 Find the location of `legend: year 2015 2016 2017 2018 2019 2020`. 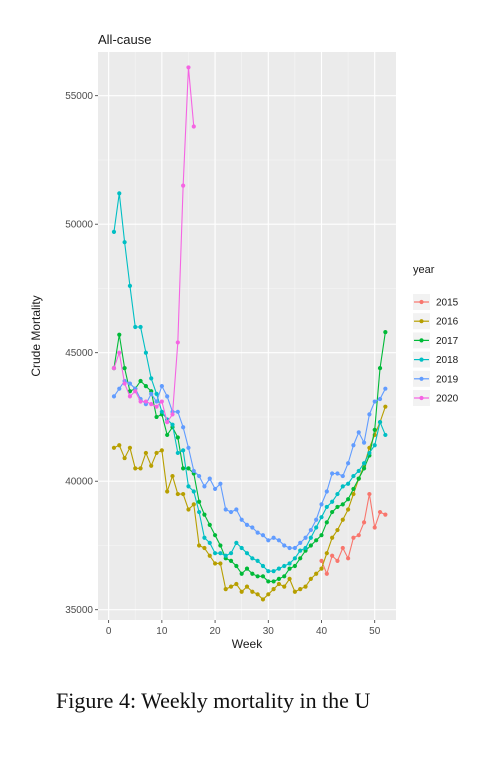

legend: year 2015 2016 2017 2018 2019 2020 is located at coordinates (436, 335).